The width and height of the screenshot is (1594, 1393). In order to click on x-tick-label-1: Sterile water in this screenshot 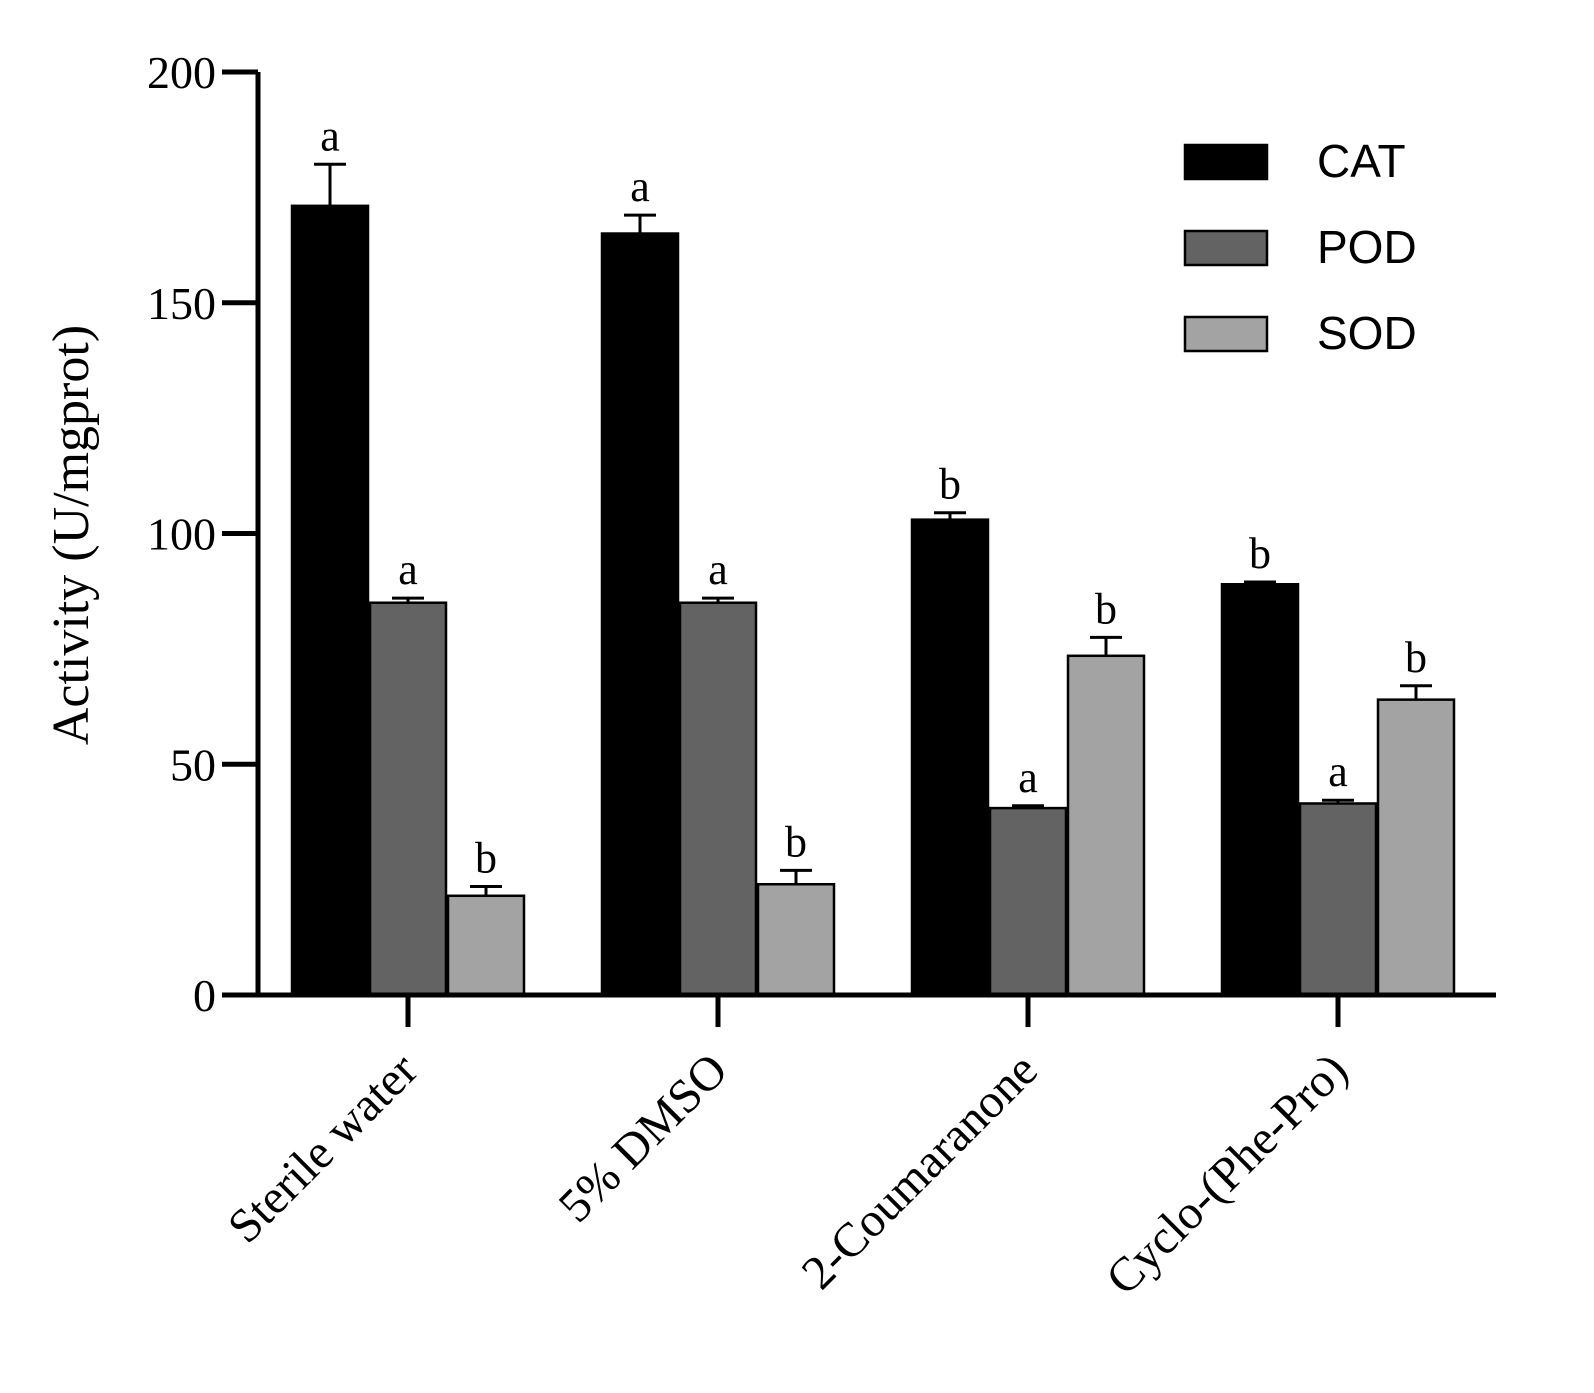, I will do `click(323, 1148)`.